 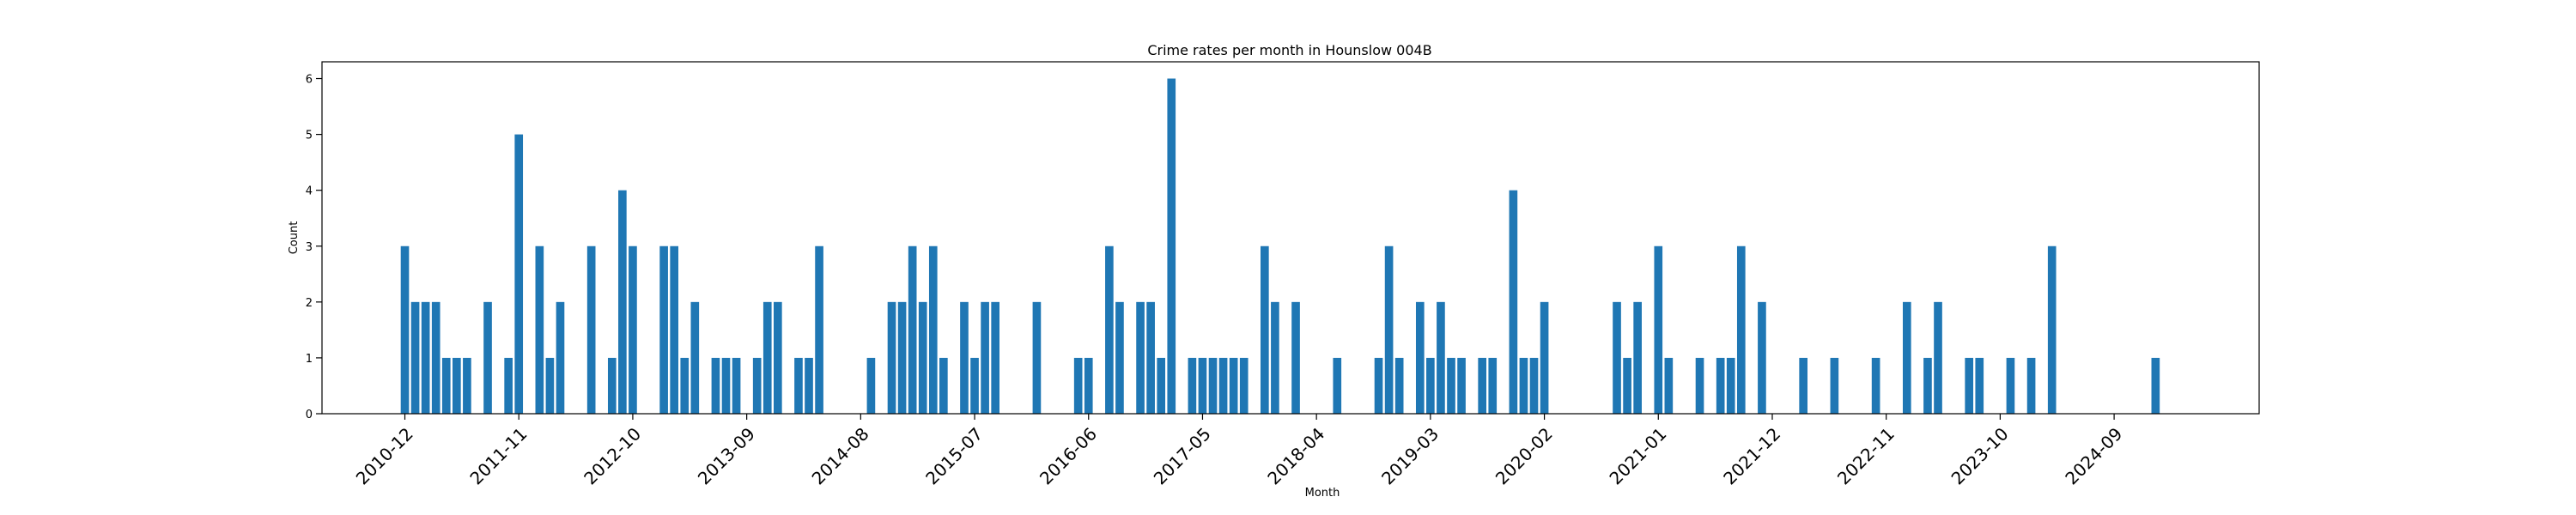 What do you see at coordinates (1323, 493) in the screenshot?
I see `x-axis-label: Month` at bounding box center [1323, 493].